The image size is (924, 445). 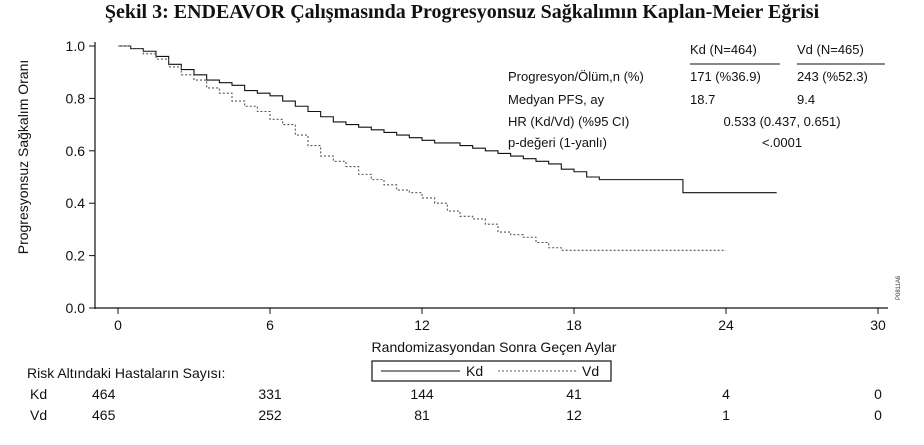 What do you see at coordinates (832, 76) in the screenshot?
I see `stats-value-vd: 243 (%52.3)` at bounding box center [832, 76].